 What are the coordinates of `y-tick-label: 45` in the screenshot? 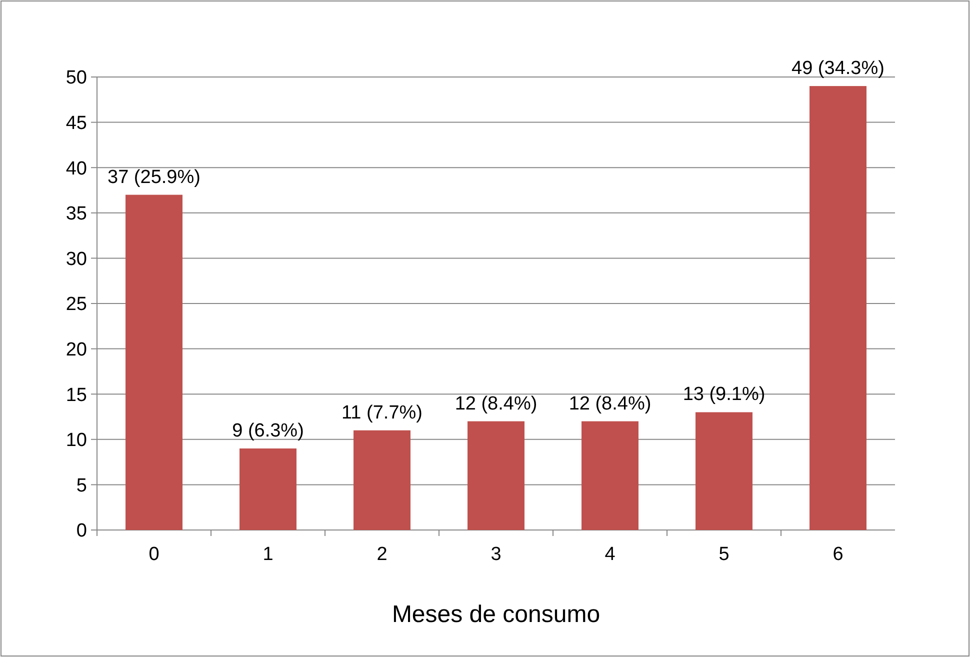 It's located at (76, 123).